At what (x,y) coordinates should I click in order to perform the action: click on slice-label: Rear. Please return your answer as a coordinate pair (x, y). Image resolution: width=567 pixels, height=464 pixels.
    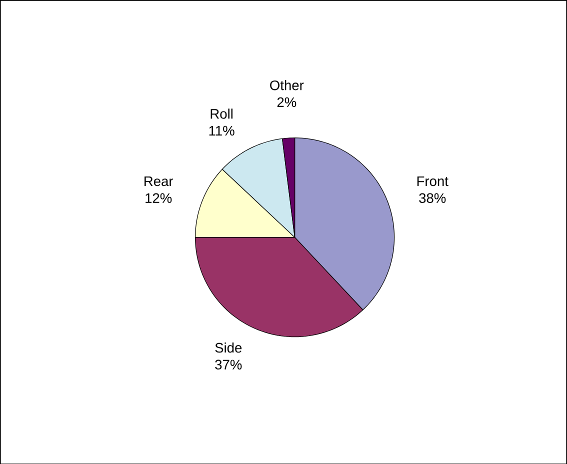
    Looking at the image, I should click on (159, 181).